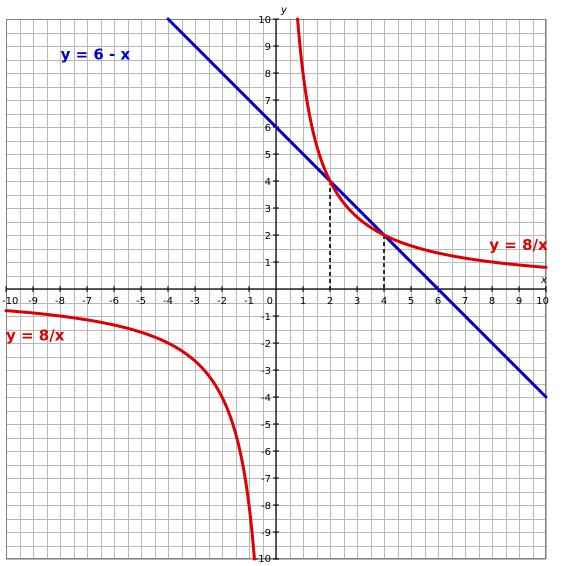 The width and height of the screenshot is (566, 566). What do you see at coordinates (10, 301) in the screenshot?
I see `x-tick-label: -10` at bounding box center [10, 301].